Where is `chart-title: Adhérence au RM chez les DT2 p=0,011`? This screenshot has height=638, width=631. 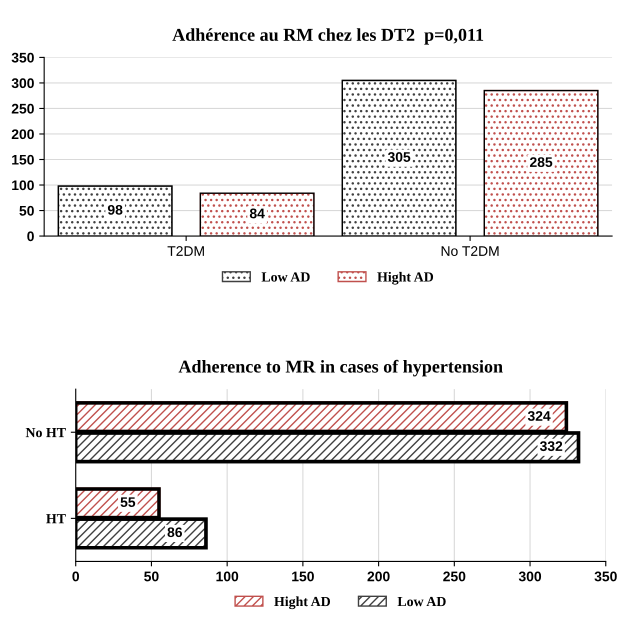
chart-title: Adhérence au RM chez les DT2 p=0,011 is located at coordinates (328, 36).